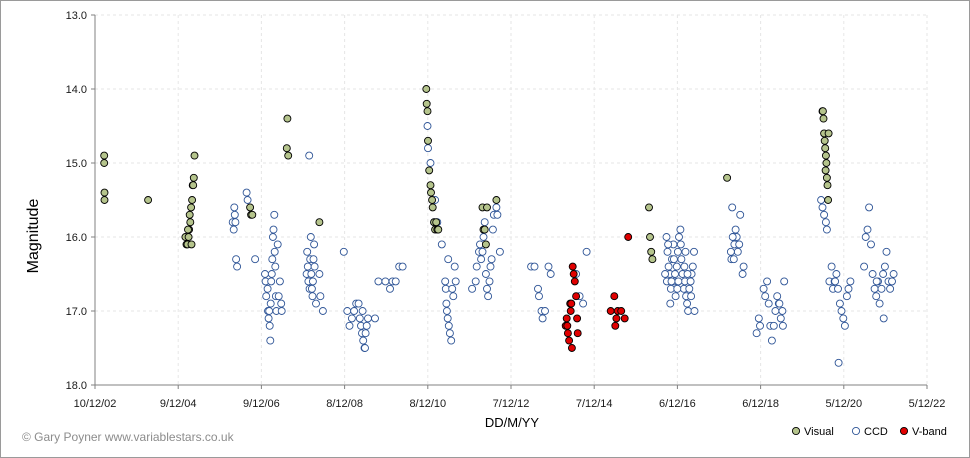  Describe the element at coordinates (796, 431) in the screenshot. I see `legend-marker-visual` at that location.